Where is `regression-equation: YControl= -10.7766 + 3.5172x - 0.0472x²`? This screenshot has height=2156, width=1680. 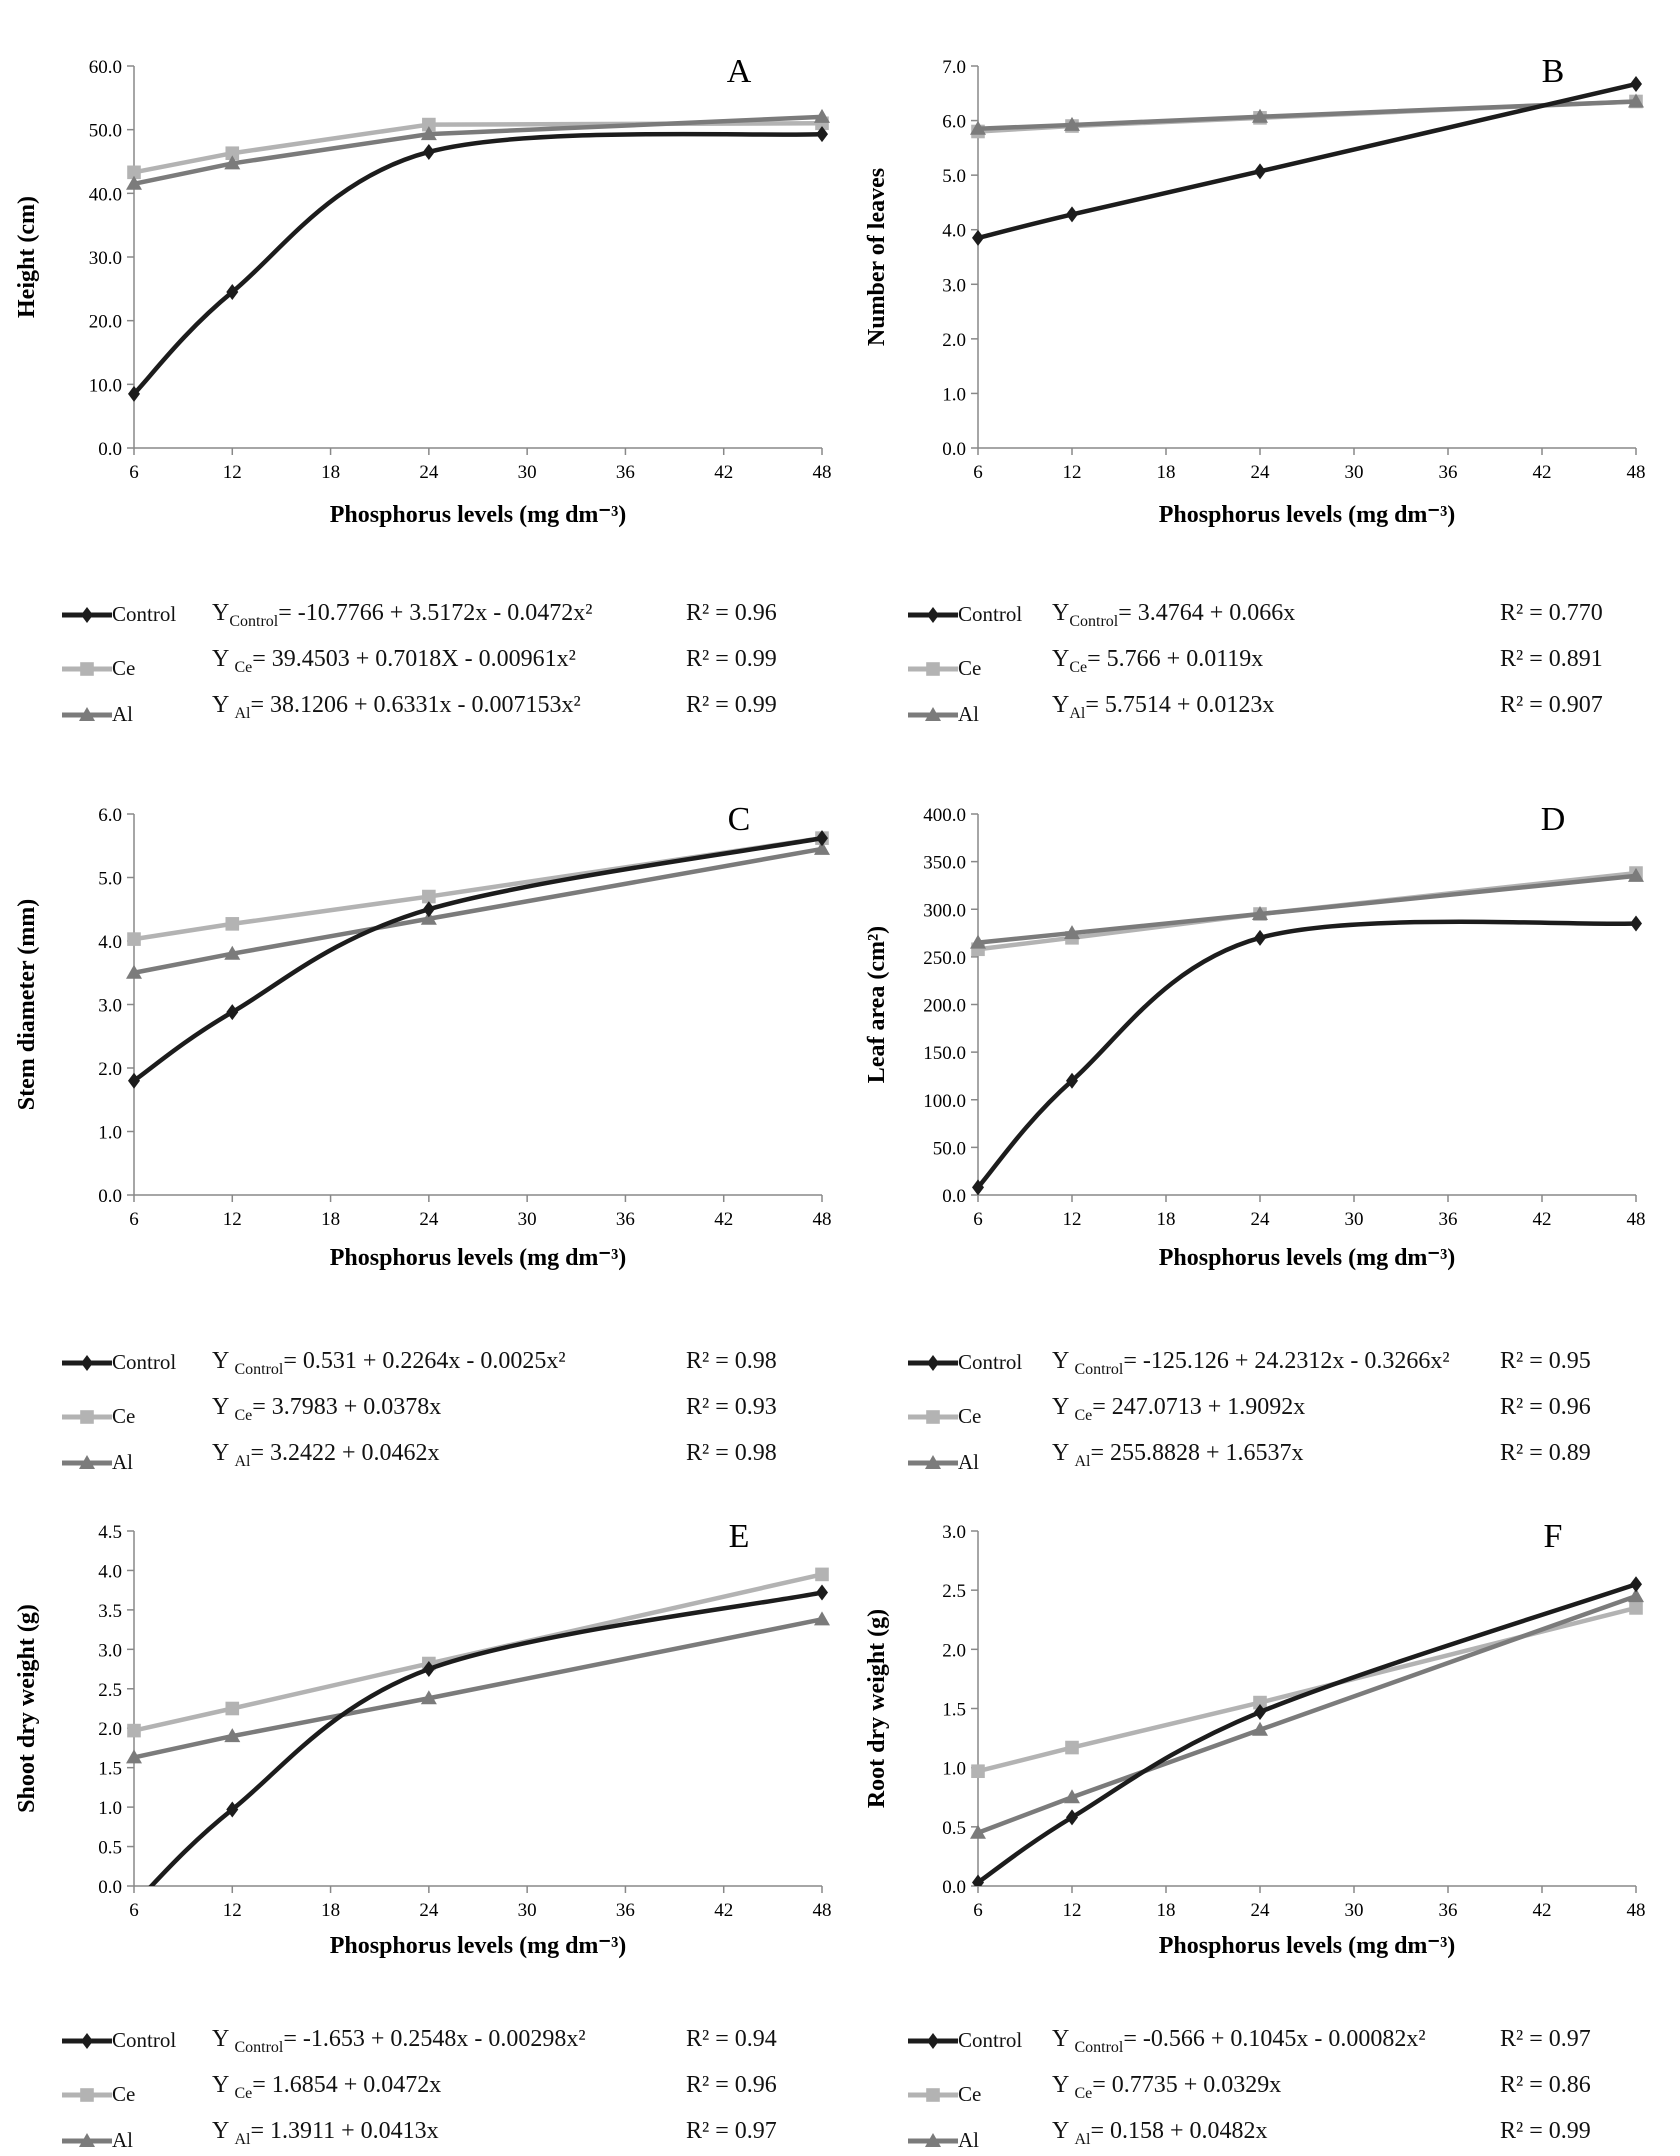 regression-equation: YControl= -10.7766 + 3.5172x - 0.0472x² is located at coordinates (402, 615).